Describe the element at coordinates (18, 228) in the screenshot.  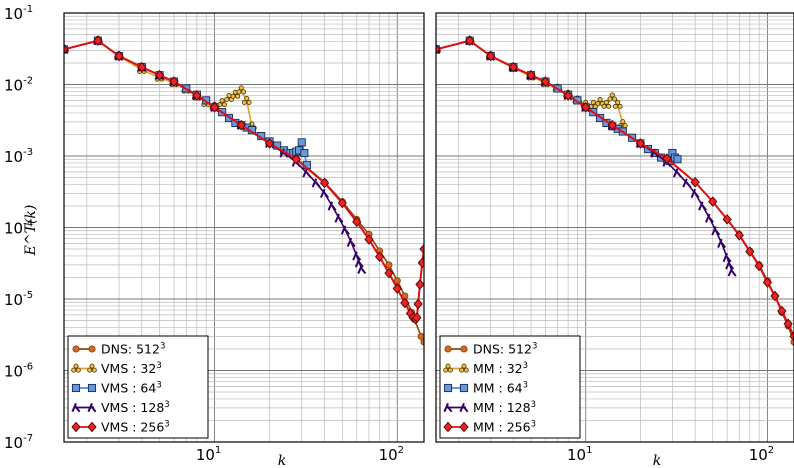
I see `y-tick-label: 10⁻⁴` at that location.